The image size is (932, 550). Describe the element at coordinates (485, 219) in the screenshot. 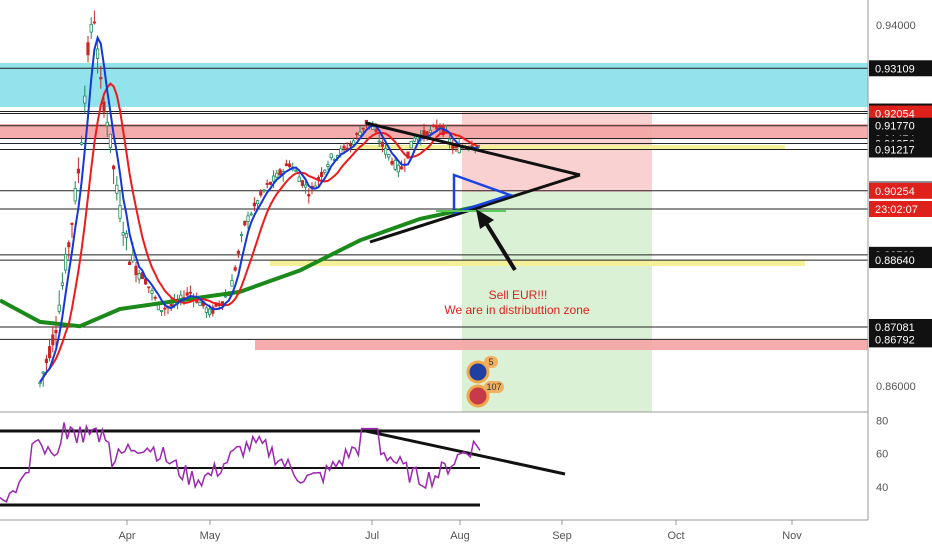

I see `arrow-head` at that location.